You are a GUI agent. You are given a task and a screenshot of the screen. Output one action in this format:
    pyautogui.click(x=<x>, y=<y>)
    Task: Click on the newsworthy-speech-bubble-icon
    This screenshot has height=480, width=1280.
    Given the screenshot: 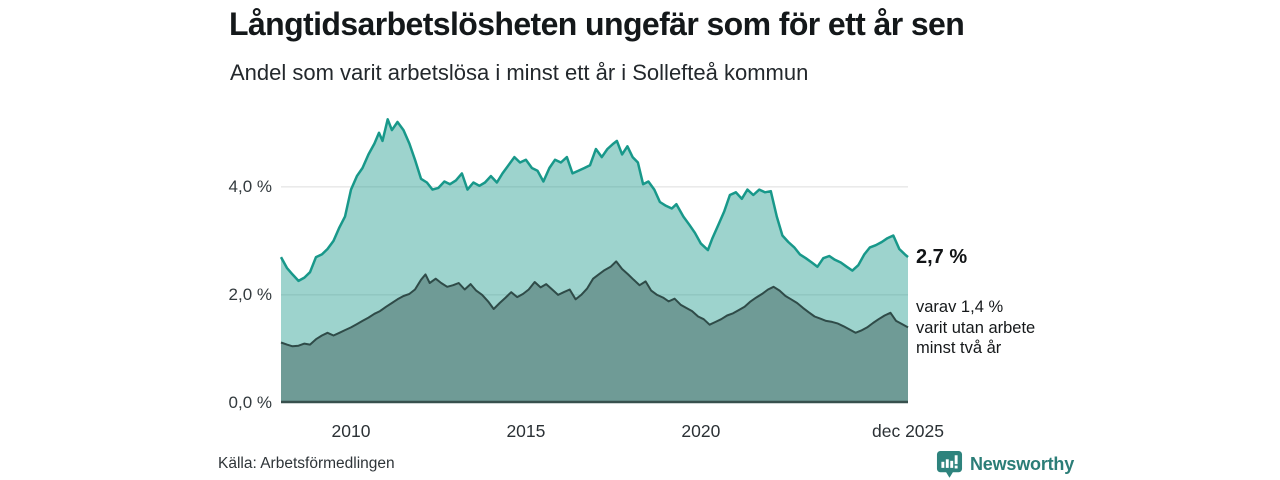 What is the action you would take?
    pyautogui.click(x=949, y=464)
    